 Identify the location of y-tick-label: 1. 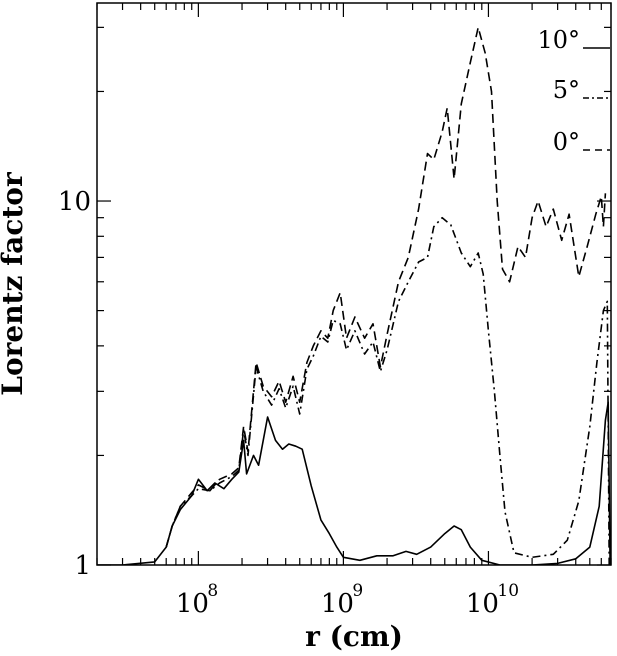
(82, 566).